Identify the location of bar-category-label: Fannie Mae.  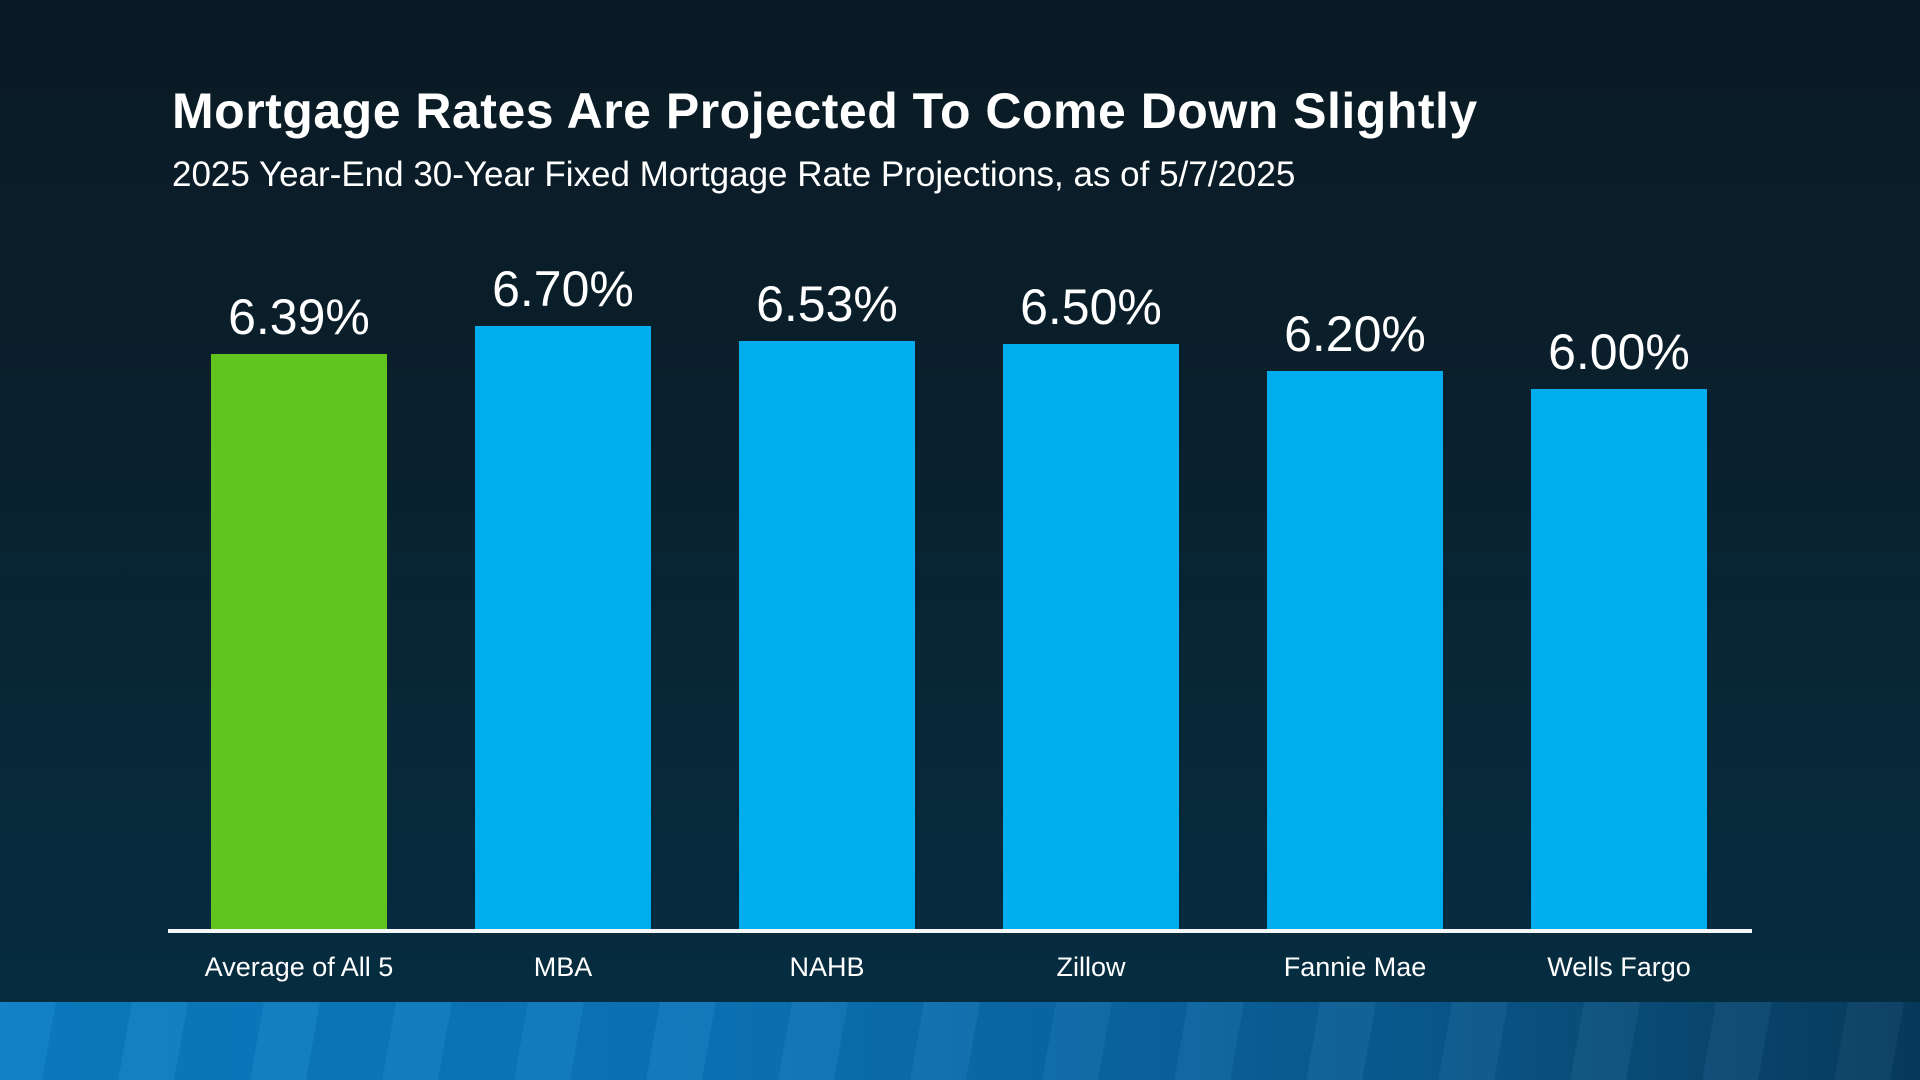
(1355, 967).